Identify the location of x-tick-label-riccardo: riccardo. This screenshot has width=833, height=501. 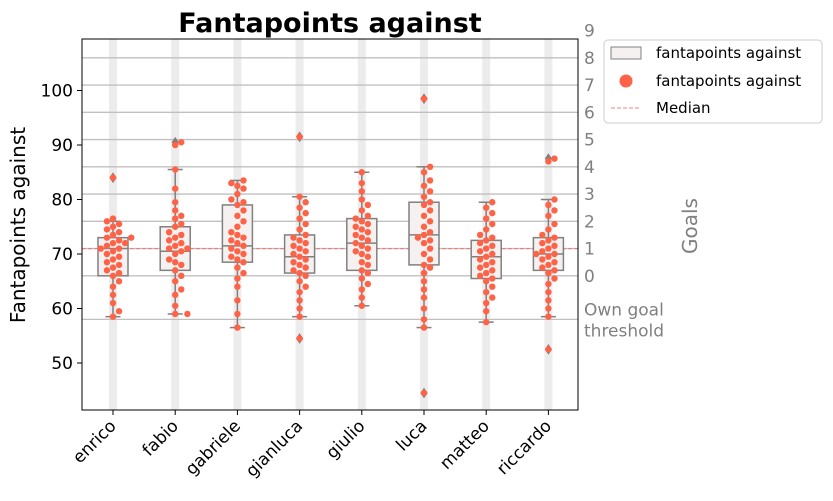
(524, 447).